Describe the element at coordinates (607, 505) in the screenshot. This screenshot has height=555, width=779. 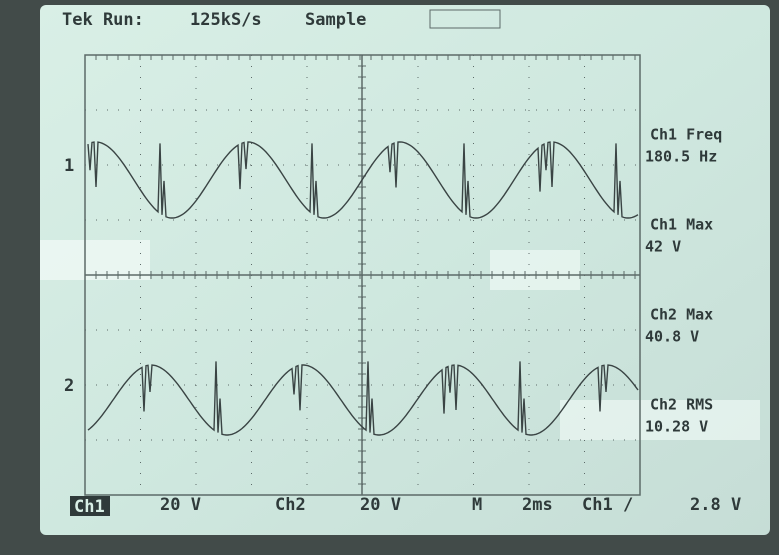
I see `trigger-source: Ch1 /` at that location.